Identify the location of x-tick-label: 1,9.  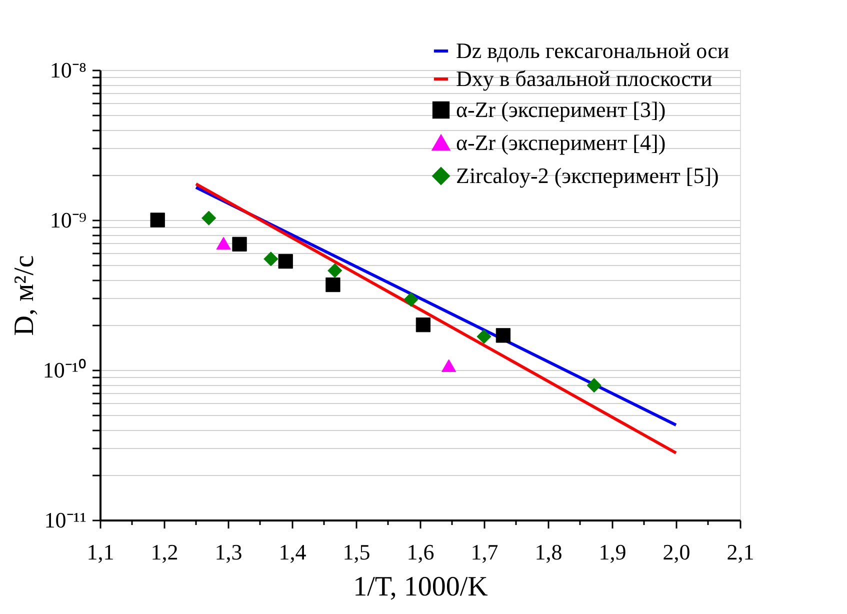
(612, 552).